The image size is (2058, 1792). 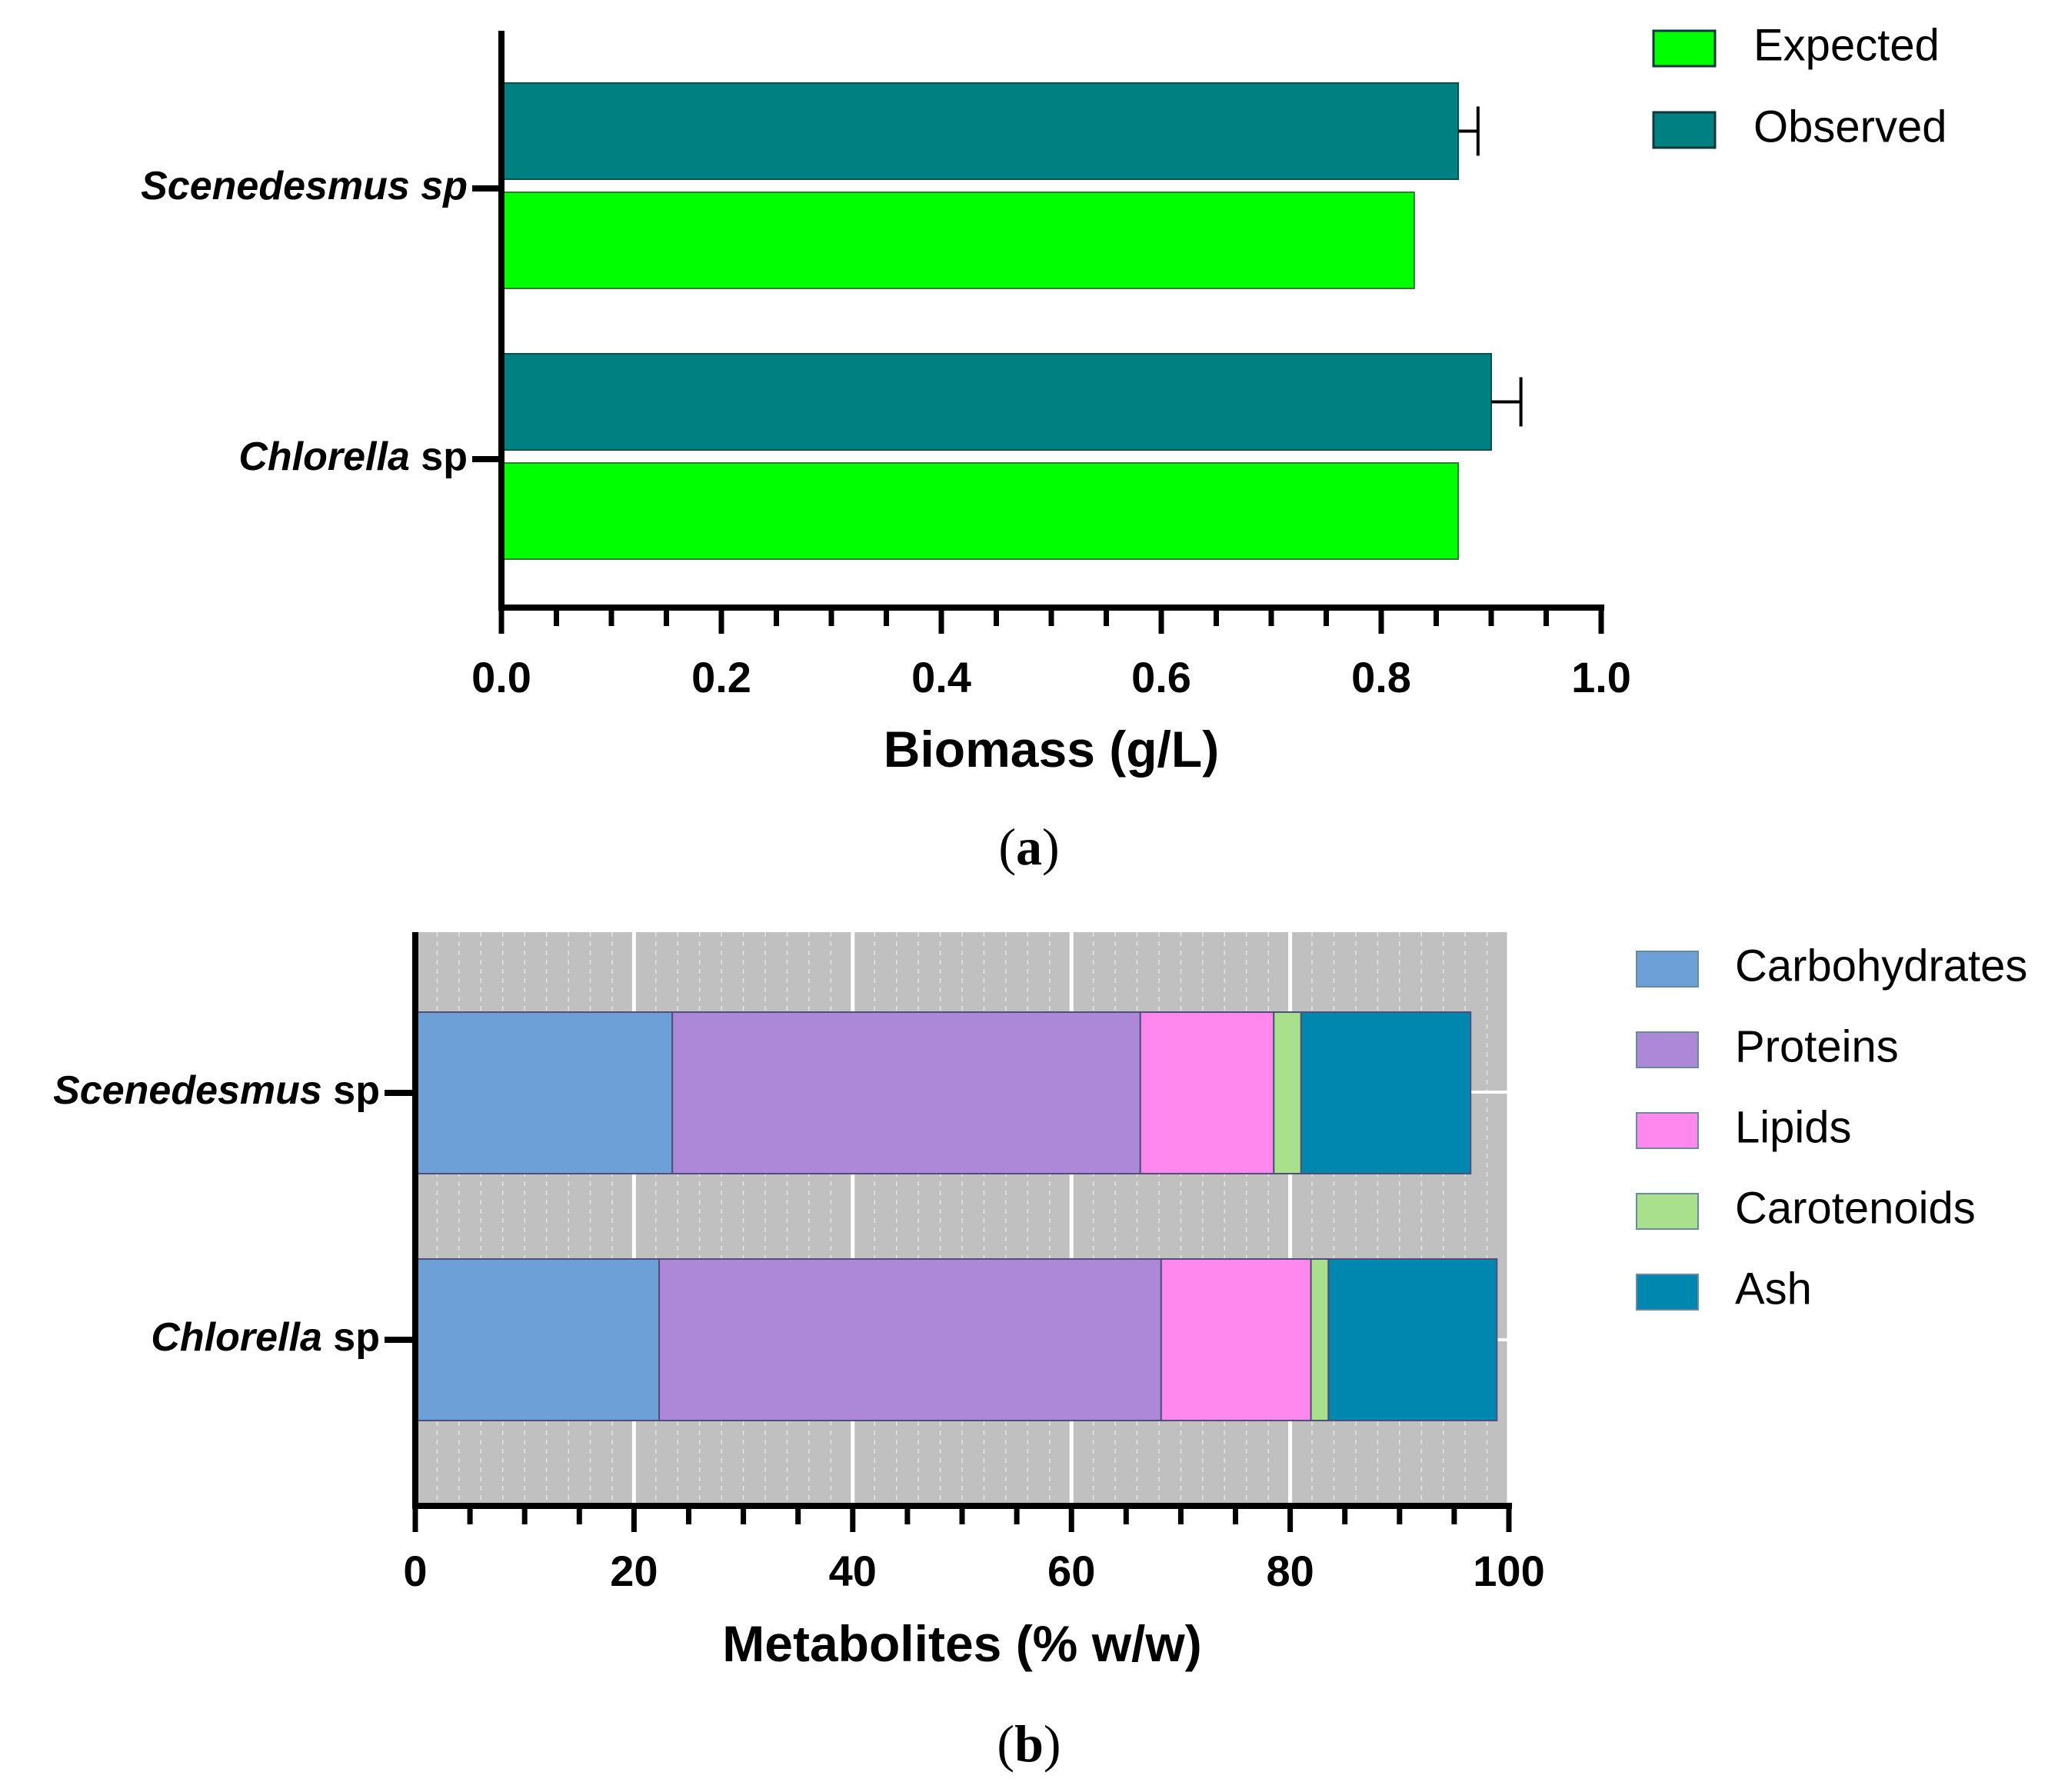 I want to click on x-tick-label: 0.4, so click(x=941, y=677).